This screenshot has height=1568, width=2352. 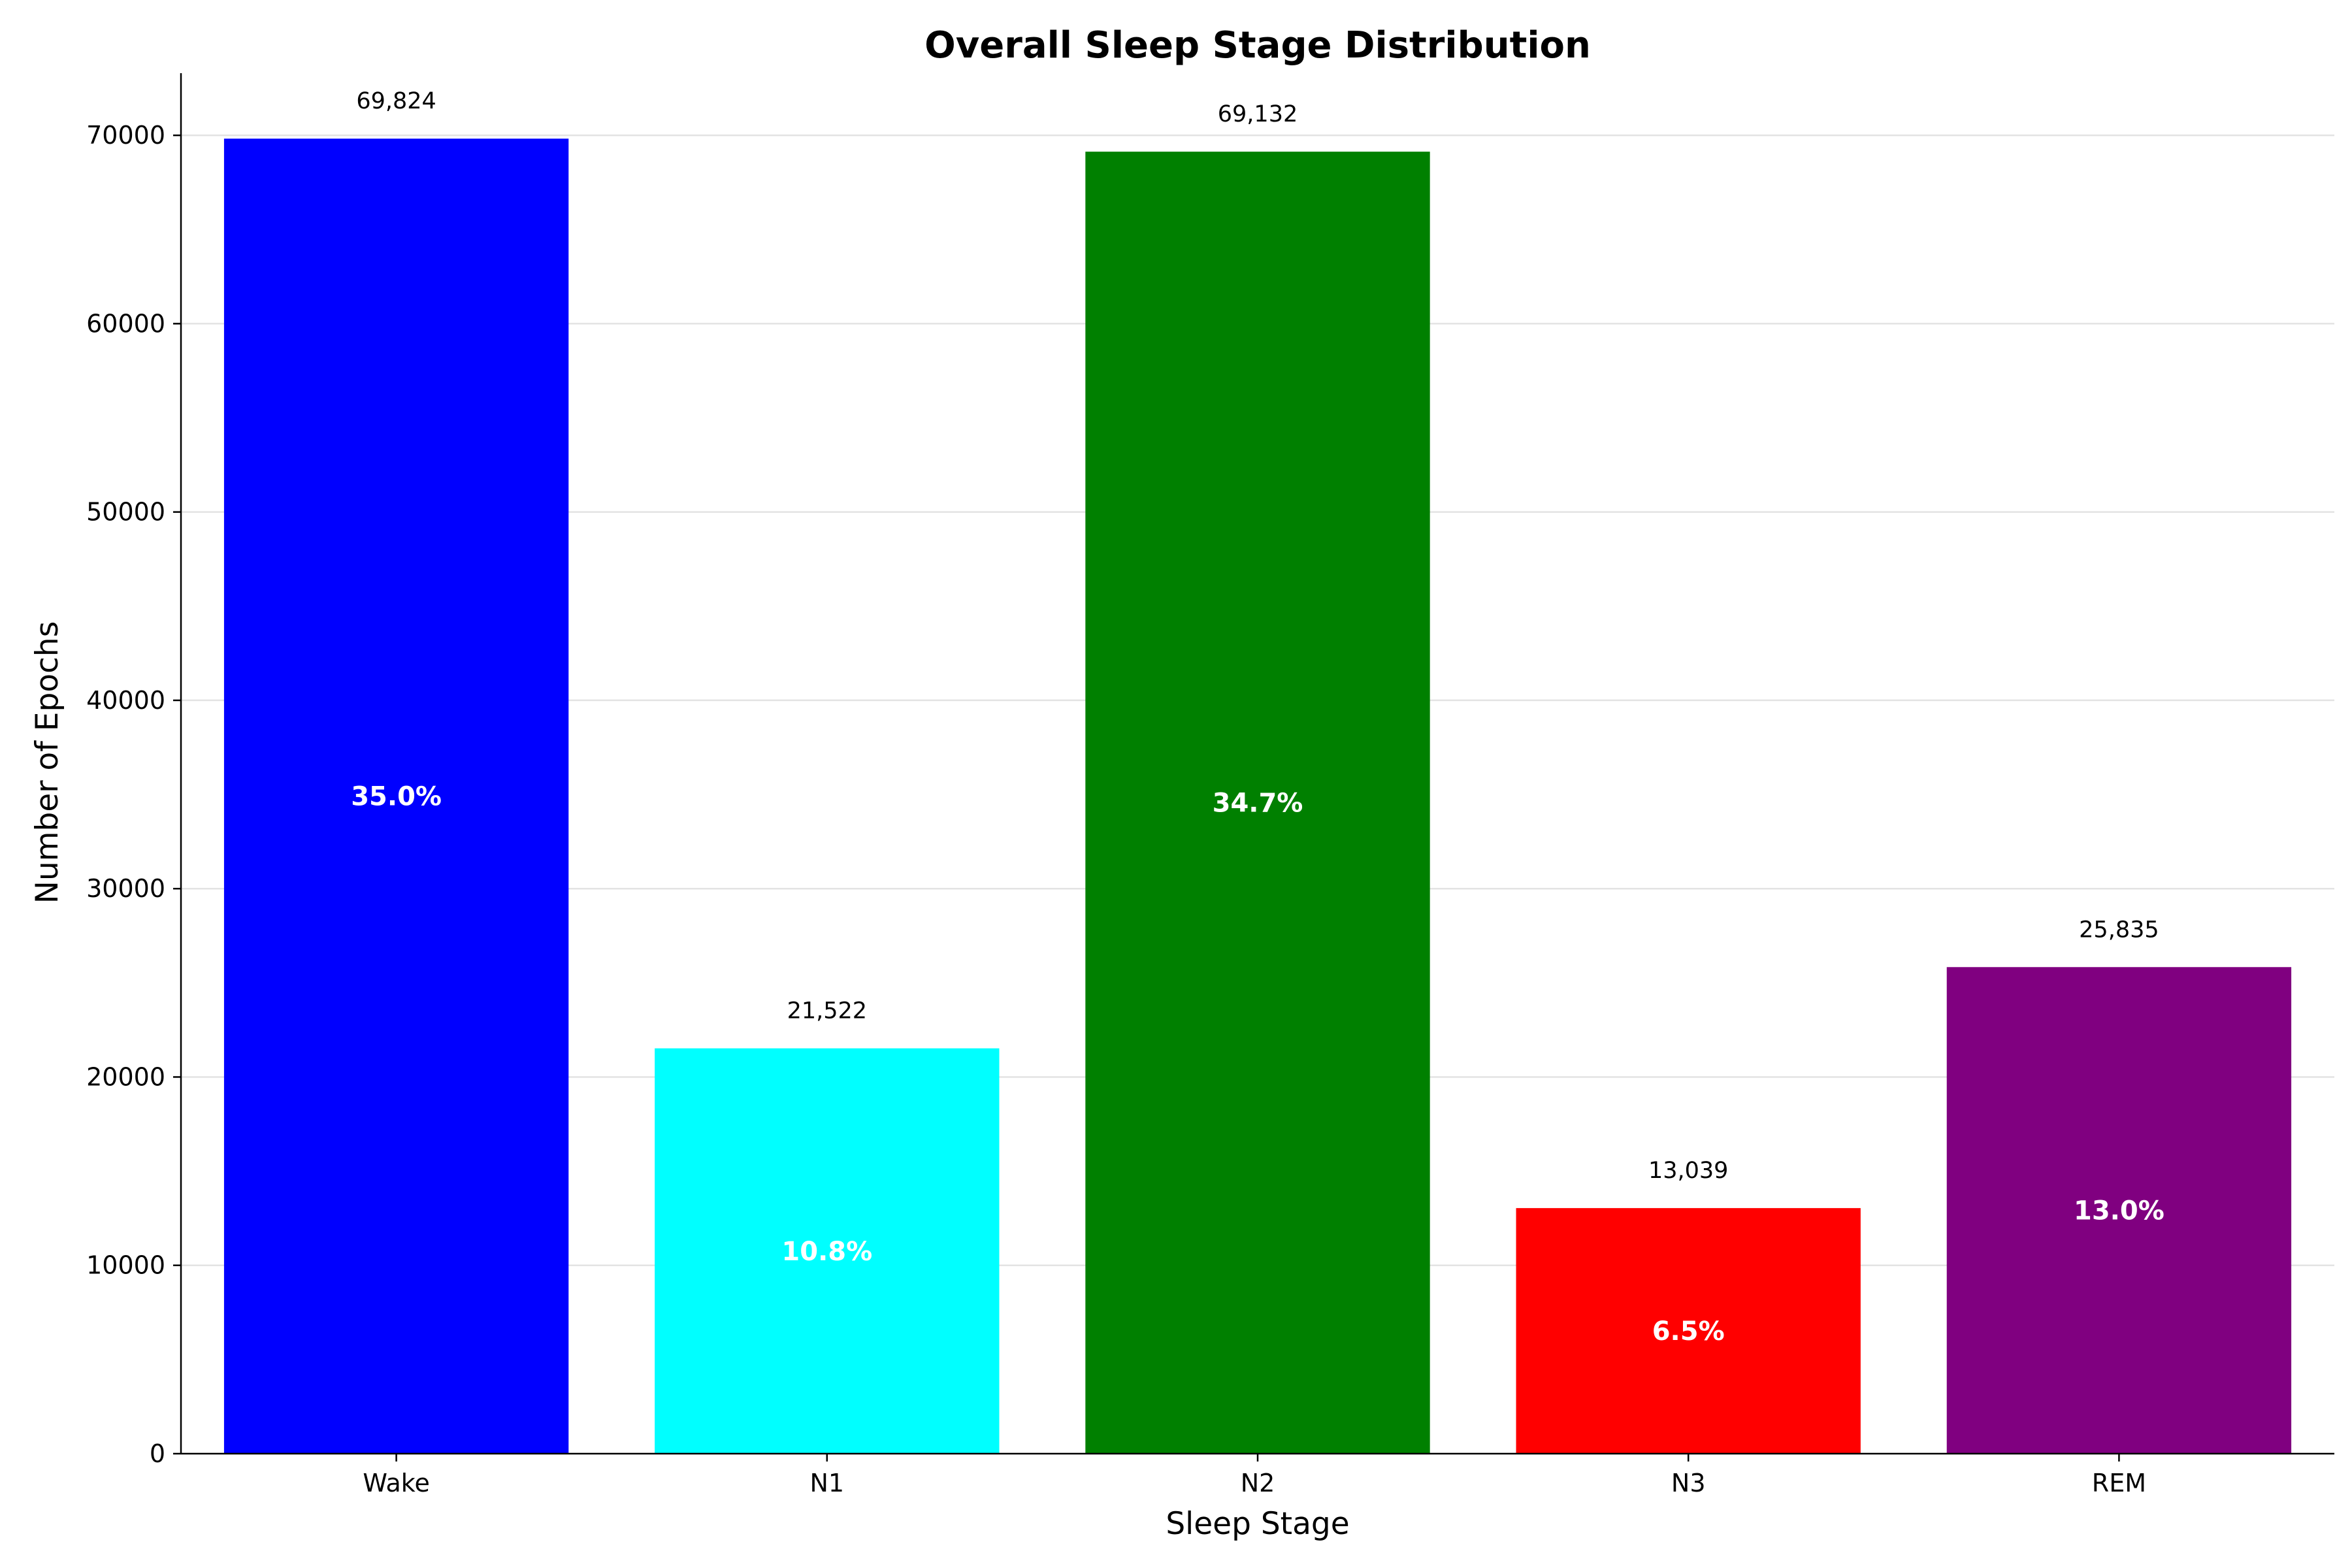 I want to click on bar-n3, so click(x=1688, y=1331).